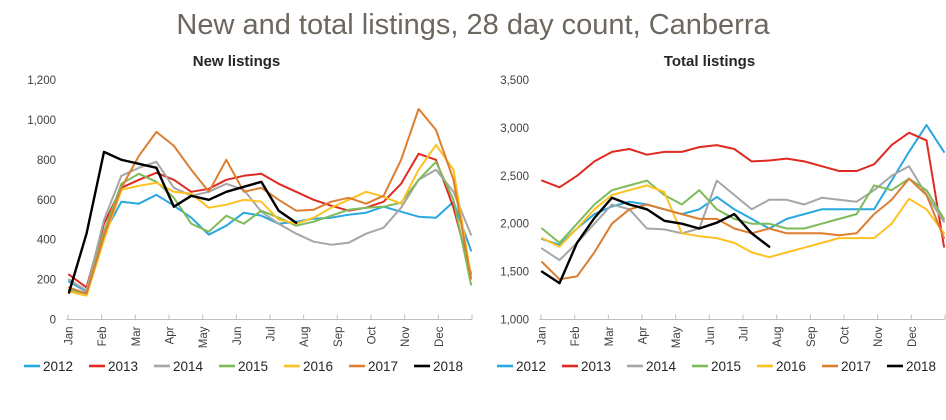 This screenshot has height=420, width=946. What do you see at coordinates (46, 201) in the screenshot?
I see `y-tick-label: 600` at bounding box center [46, 201].